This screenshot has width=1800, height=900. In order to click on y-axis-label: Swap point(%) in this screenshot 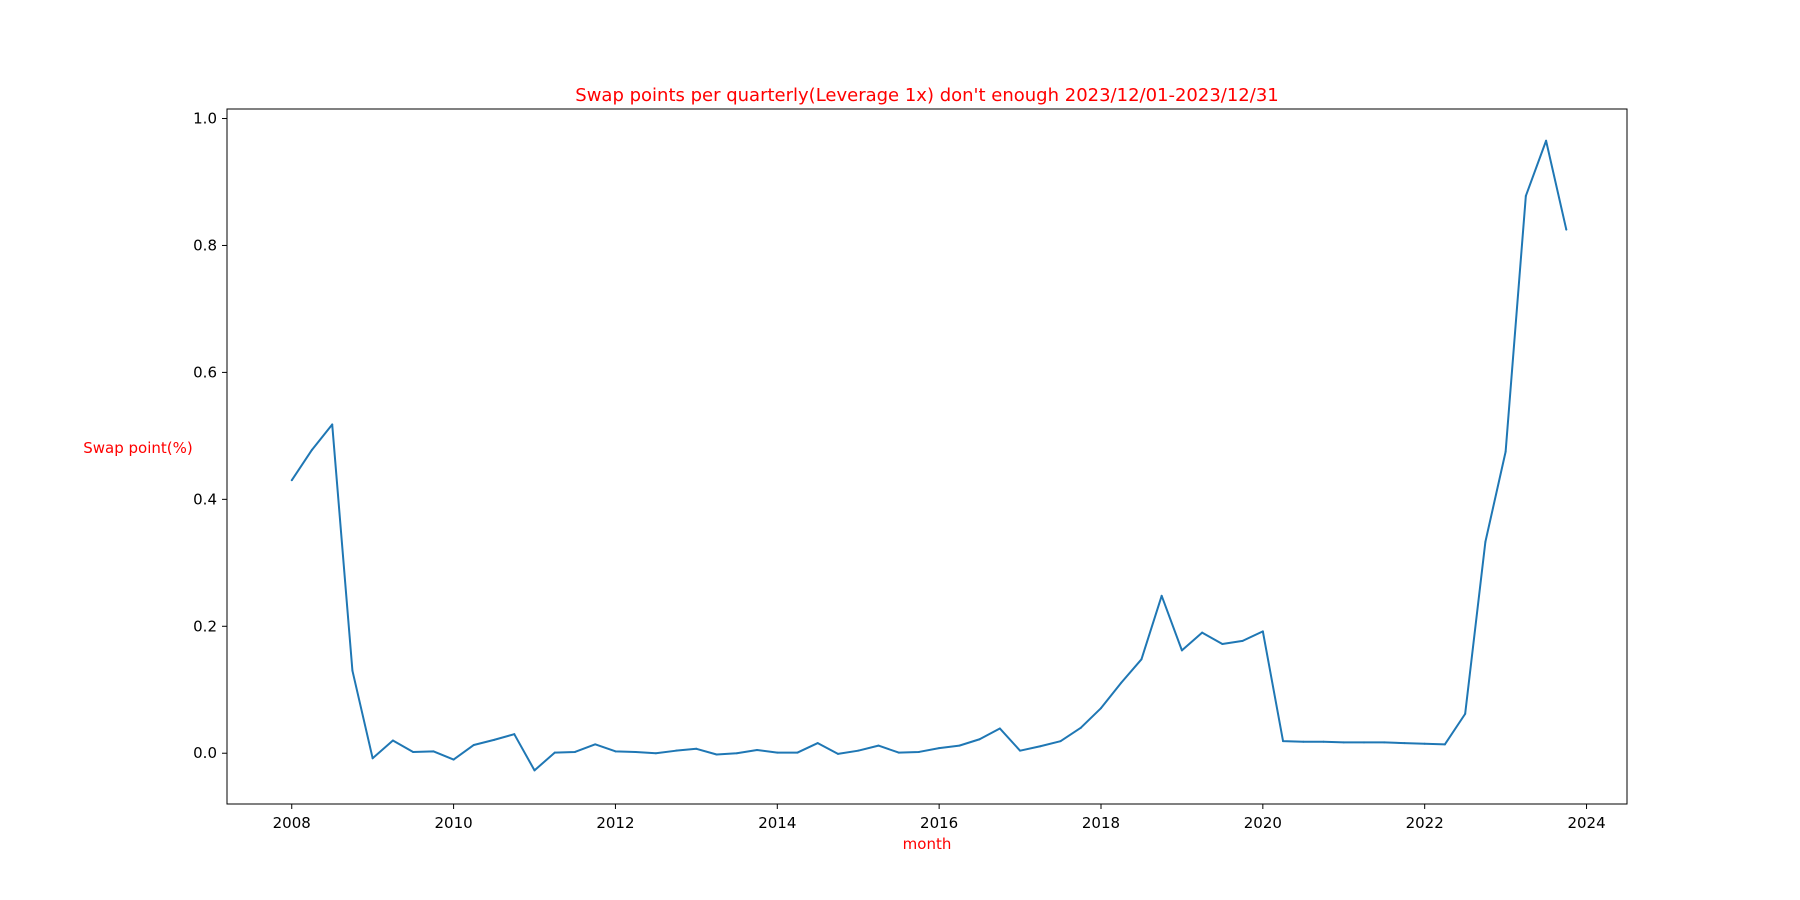, I will do `click(137, 448)`.